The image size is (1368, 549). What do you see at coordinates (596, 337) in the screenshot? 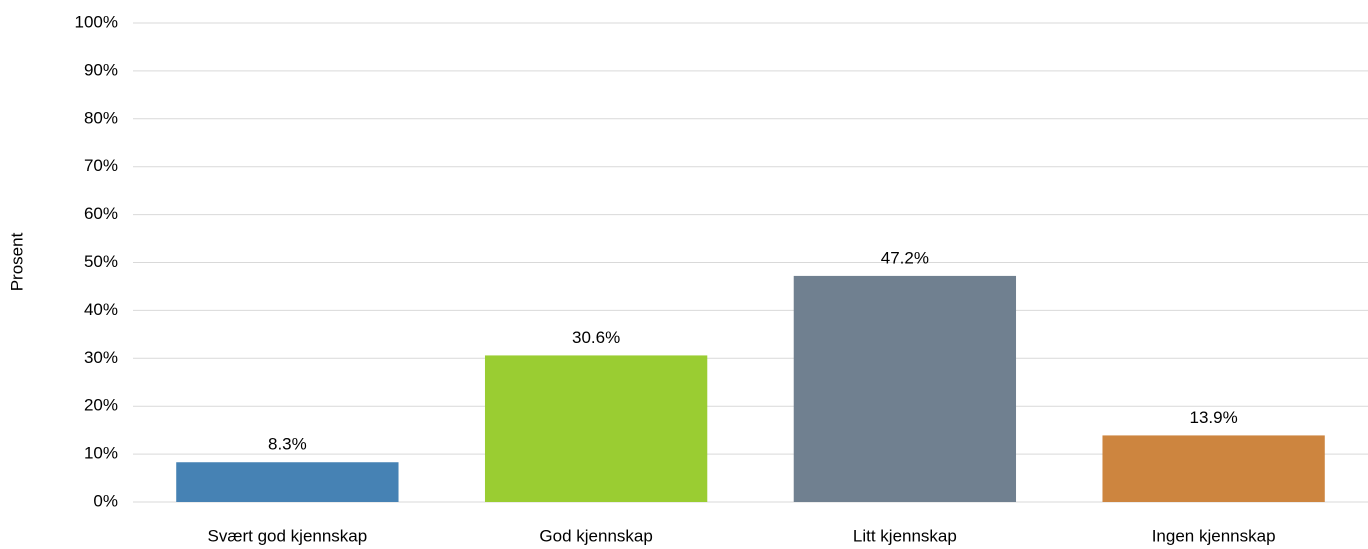
I see `data-label: 30.6%` at bounding box center [596, 337].